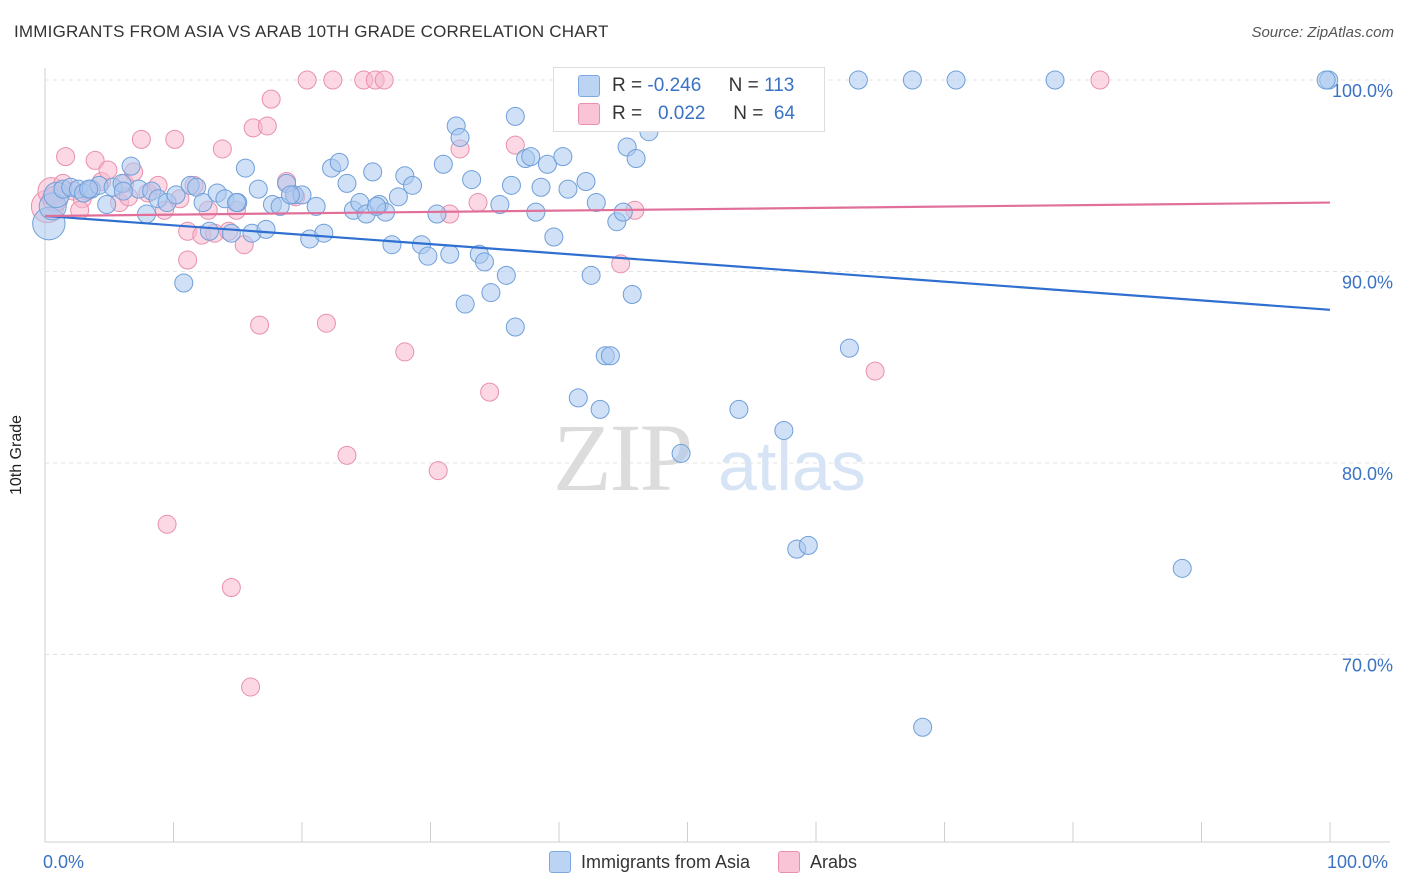 This screenshot has width=1406, height=892. I want to click on arabs-trendline, so click(687, 209).